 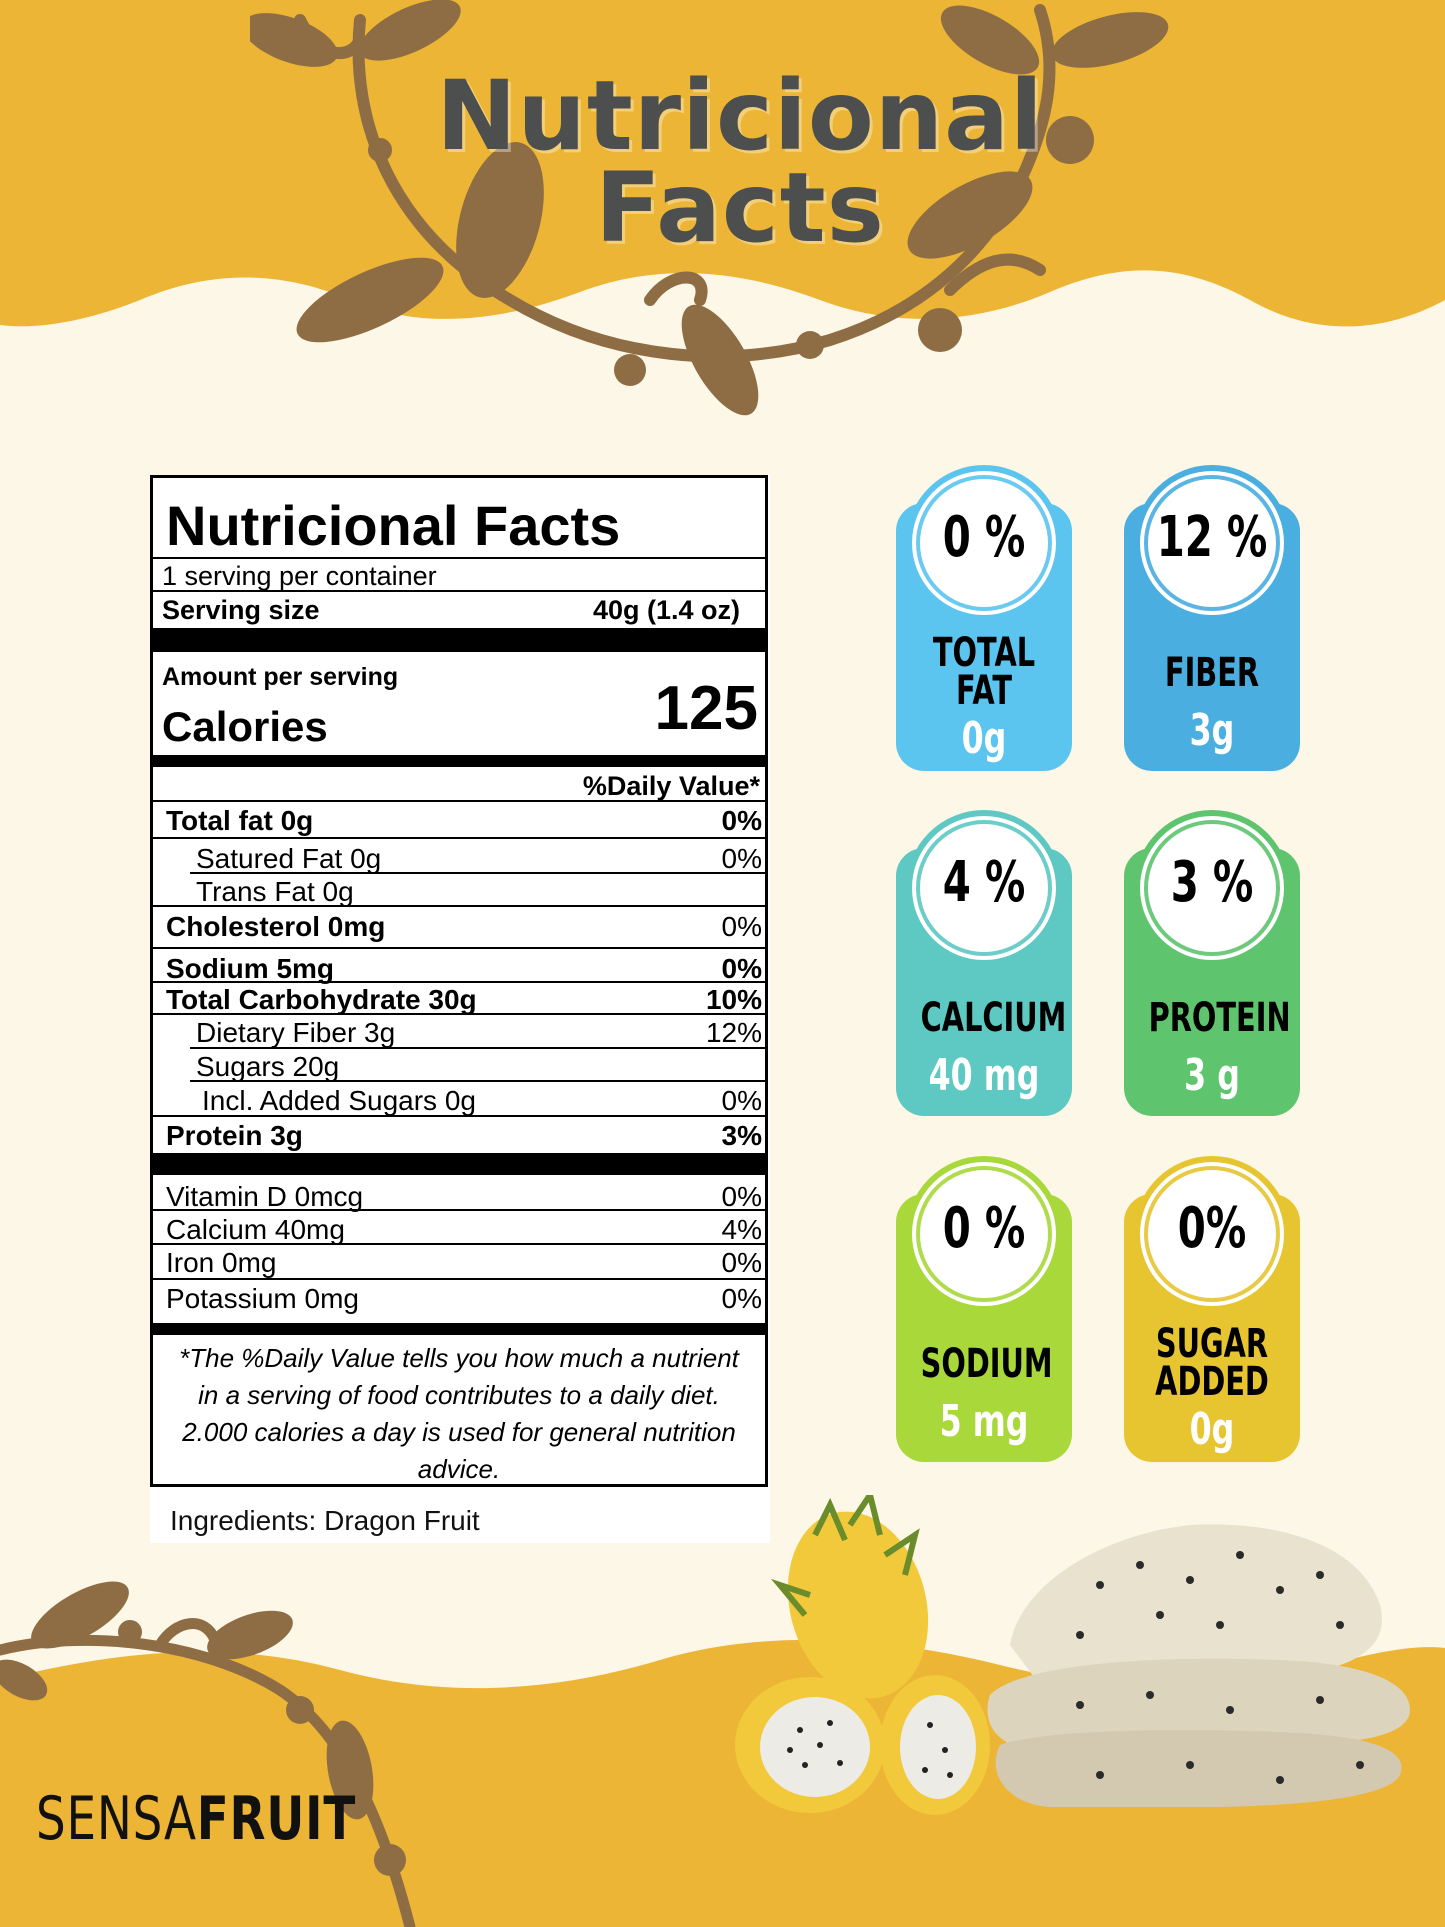 I want to click on badge-name: SODIUM, so click(x=986, y=1364).